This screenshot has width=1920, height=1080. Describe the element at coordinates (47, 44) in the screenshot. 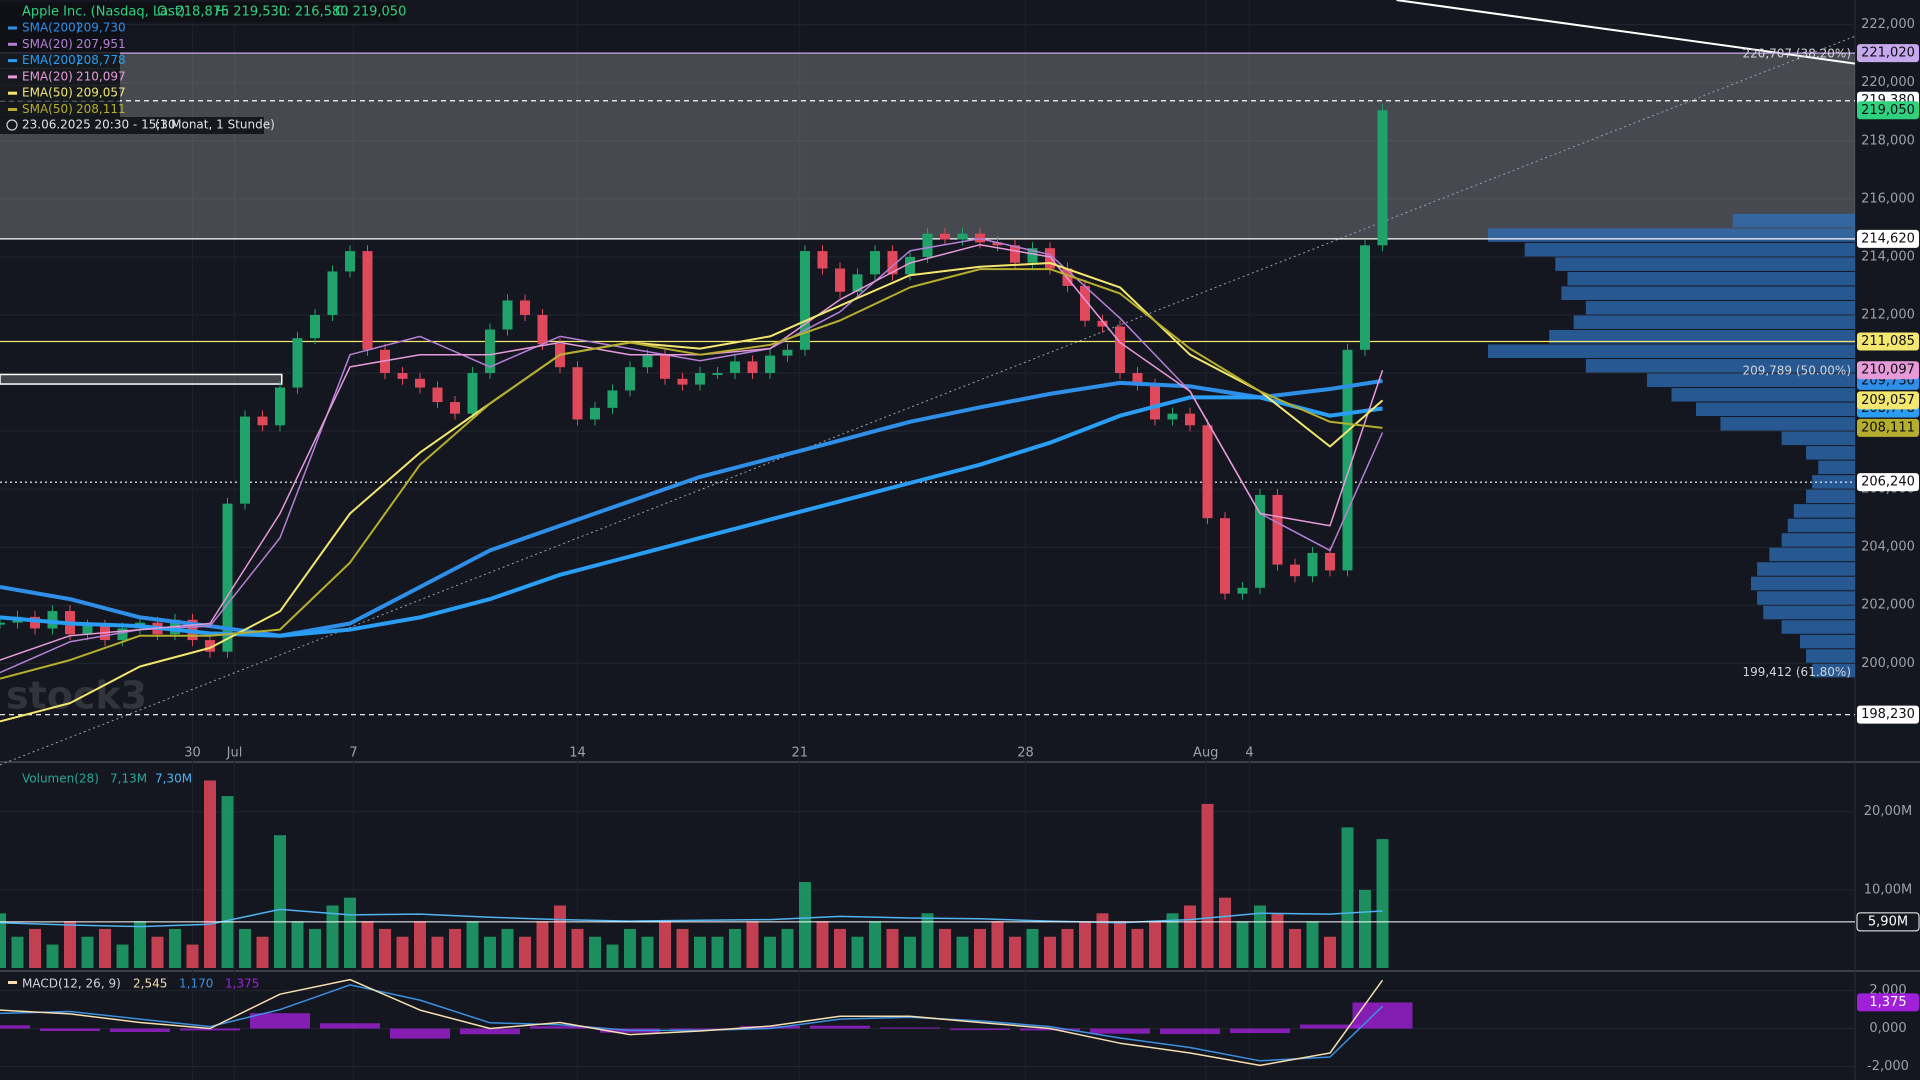

I see `legend-name: SMA(20)` at that location.